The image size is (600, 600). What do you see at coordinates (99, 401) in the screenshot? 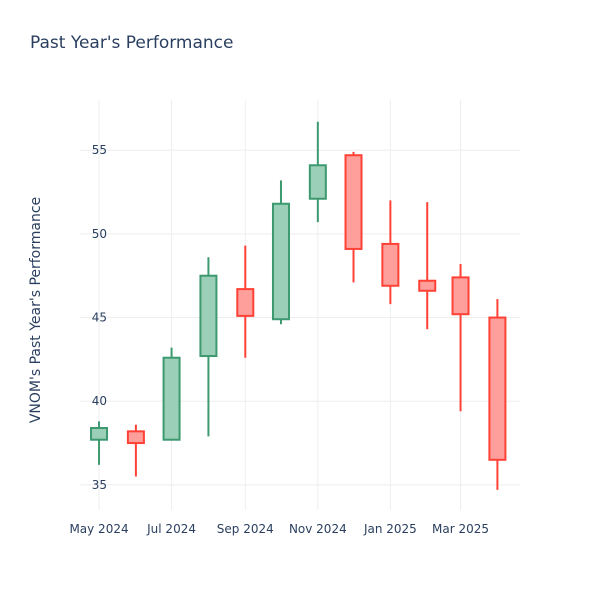
I see `y-tick-label: 40` at bounding box center [99, 401].